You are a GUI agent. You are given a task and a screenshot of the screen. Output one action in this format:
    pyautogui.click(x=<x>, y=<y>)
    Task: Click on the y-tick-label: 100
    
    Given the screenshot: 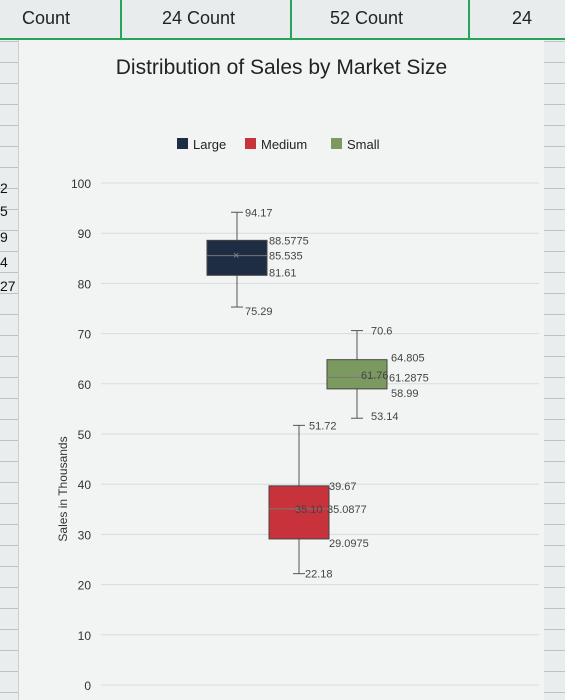 What is the action you would take?
    pyautogui.click(x=81, y=184)
    